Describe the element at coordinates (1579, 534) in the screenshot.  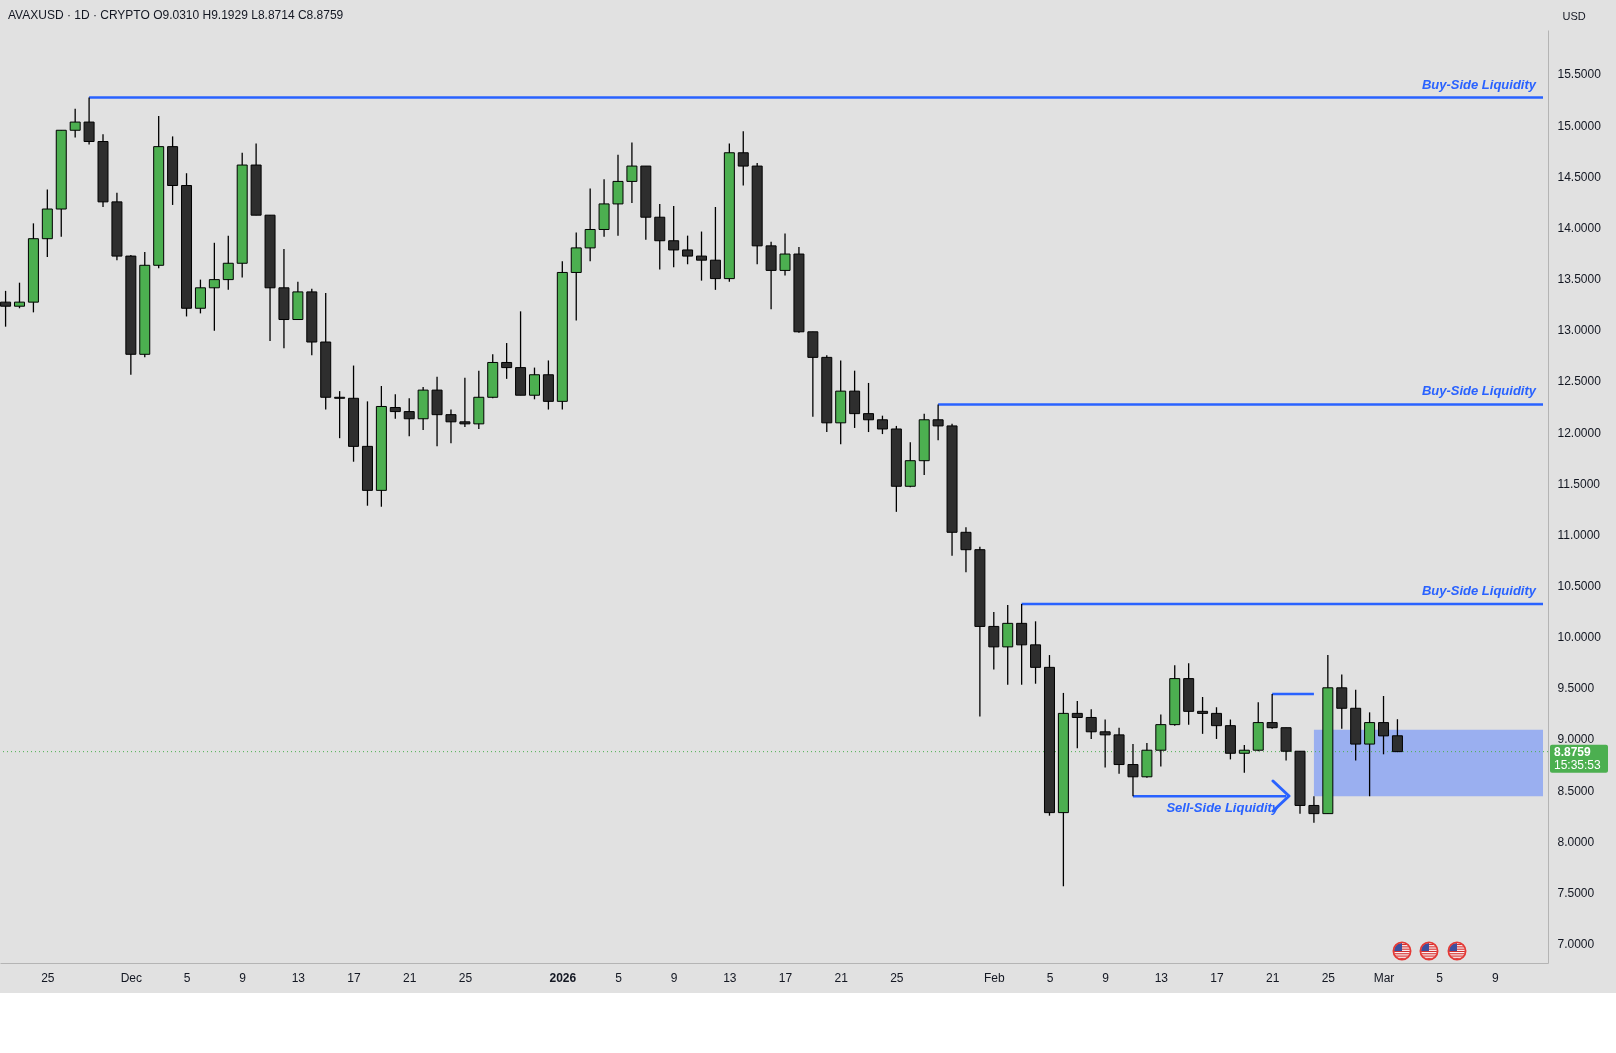
I see `y-tick-label: 11.0000` at that location.